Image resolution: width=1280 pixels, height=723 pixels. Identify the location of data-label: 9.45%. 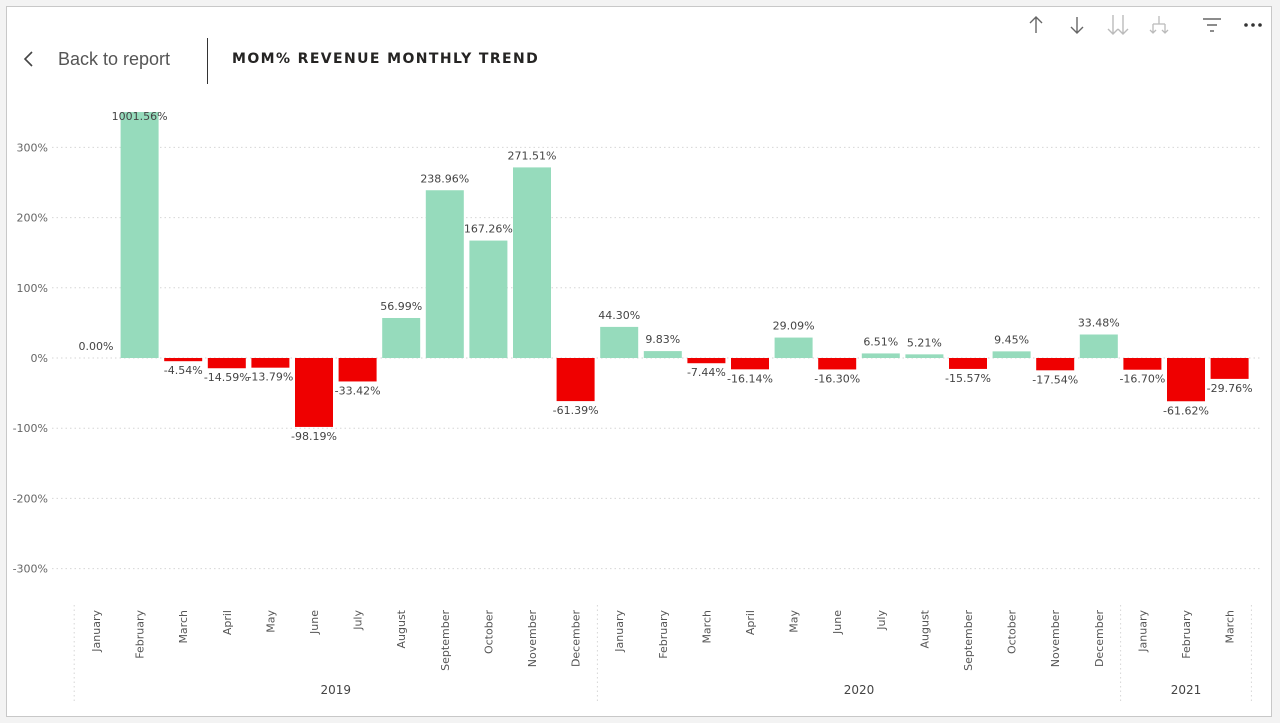
(1011, 339).